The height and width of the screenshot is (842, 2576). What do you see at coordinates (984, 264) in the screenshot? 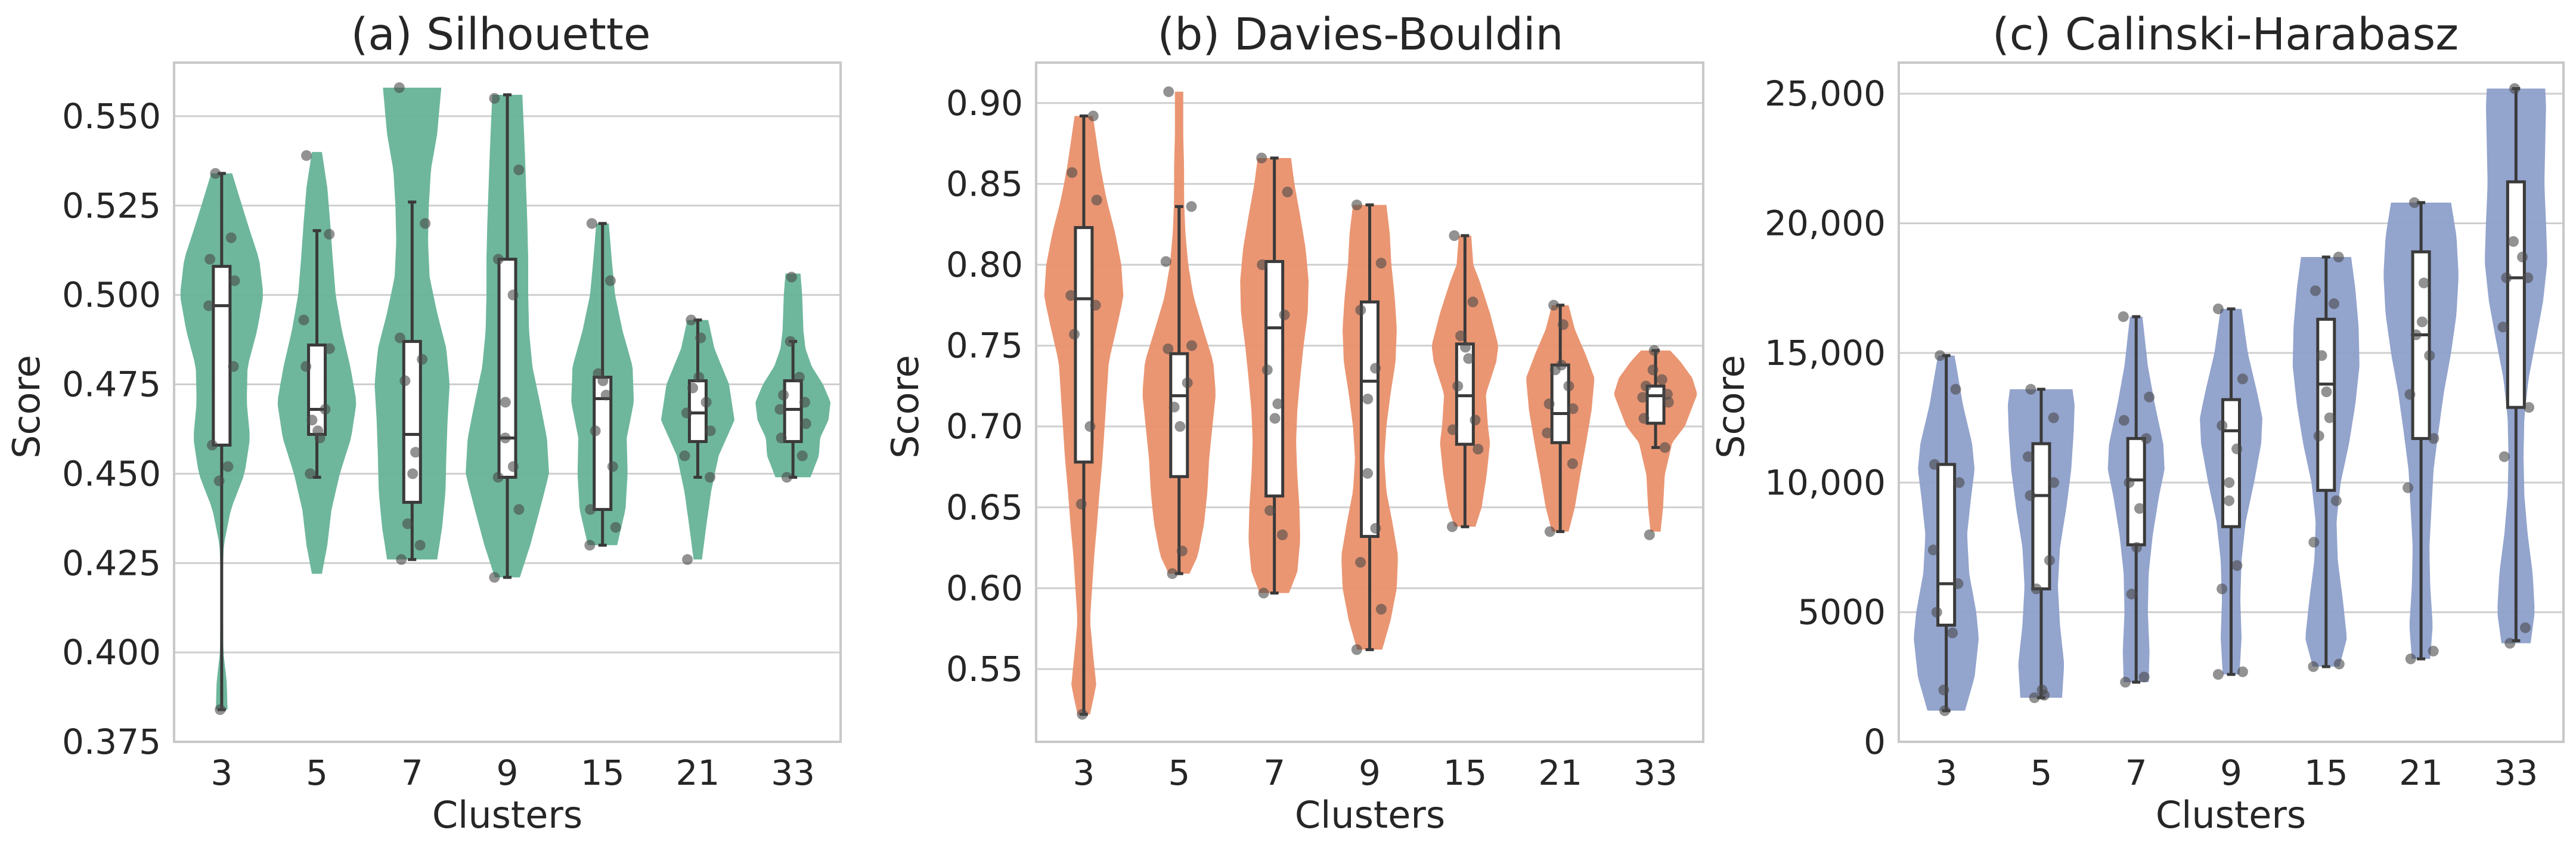
I see `y-tick-label-davies-bouldin: 0.80` at bounding box center [984, 264].